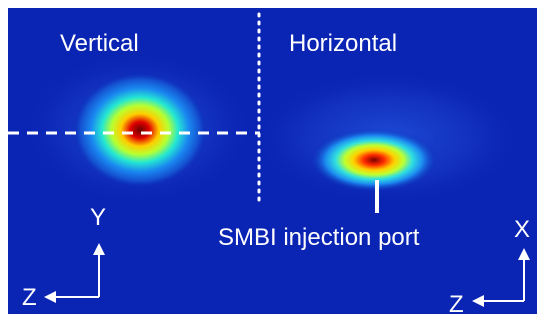 The height and width of the screenshot is (322, 543). I want to click on horizontal-view-plume, so click(374, 160).